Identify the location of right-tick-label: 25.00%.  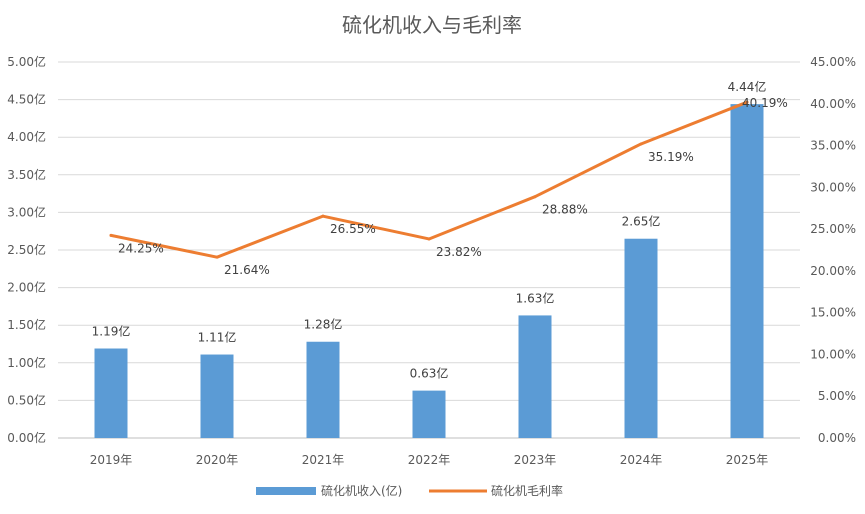
(833, 229).